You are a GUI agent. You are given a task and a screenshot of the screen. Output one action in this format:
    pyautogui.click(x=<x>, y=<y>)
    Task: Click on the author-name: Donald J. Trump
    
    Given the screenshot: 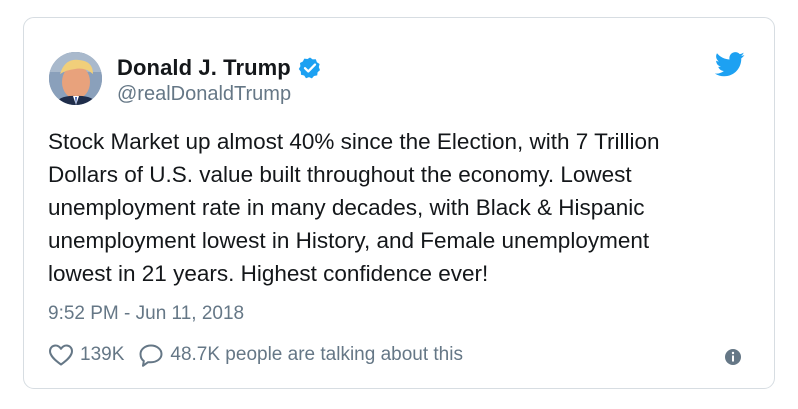 What is the action you would take?
    pyautogui.click(x=204, y=67)
    